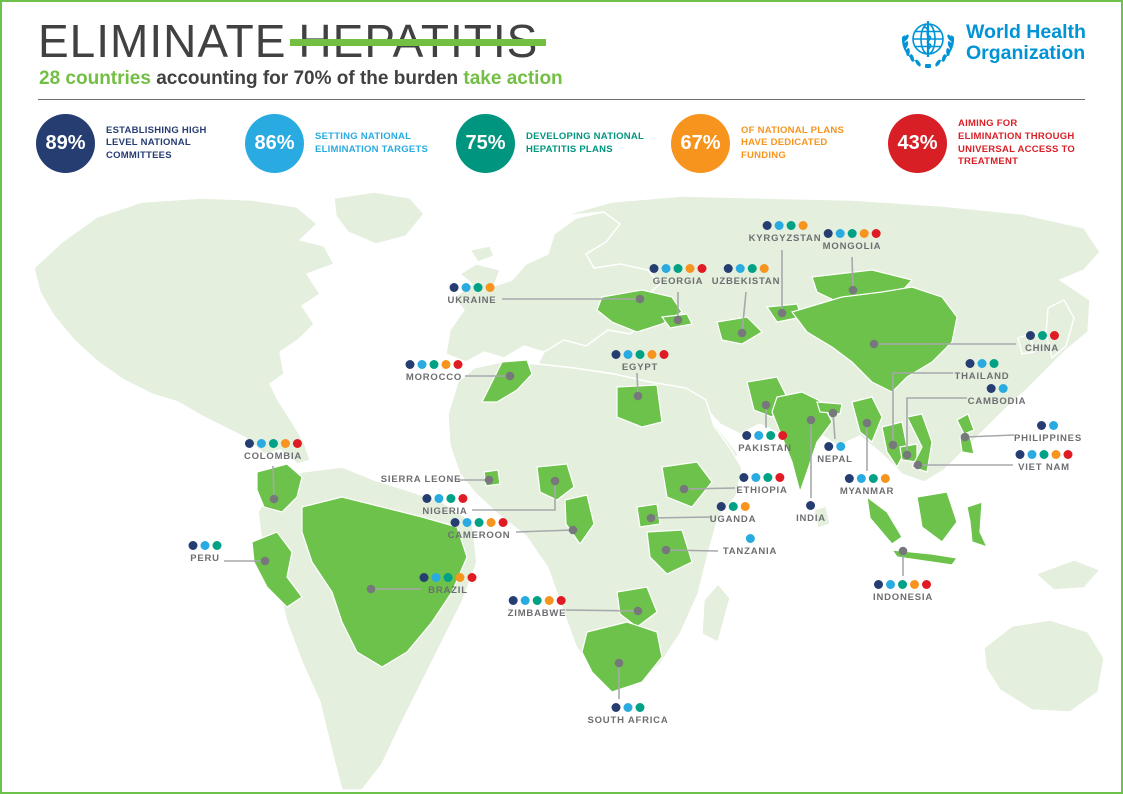 The width and height of the screenshot is (1123, 794). I want to click on country-label-zimbabwe: ZIMBABWE, so click(537, 607).